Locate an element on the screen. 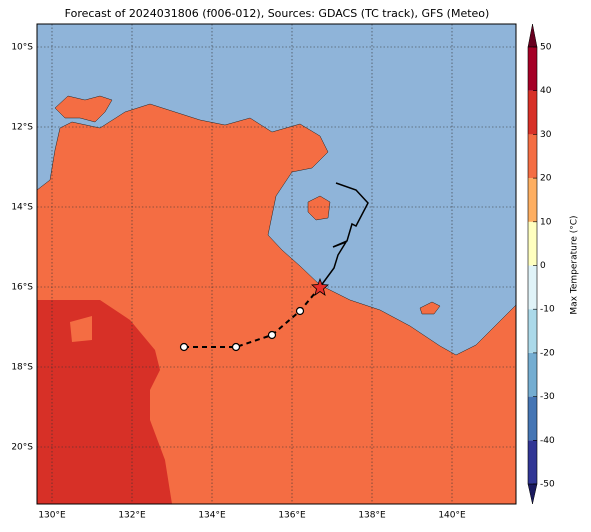  island is located at coordinates (430, 308).